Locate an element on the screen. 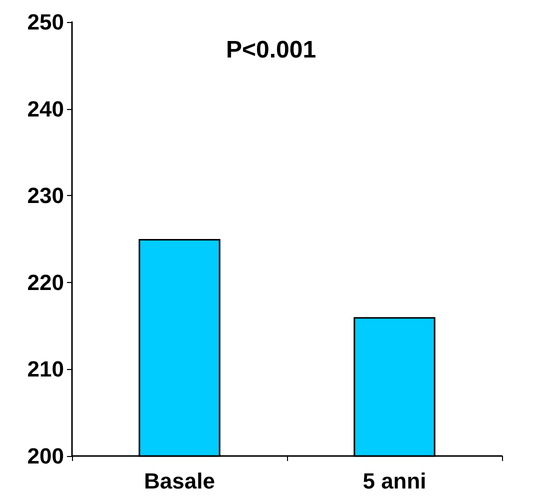 Image resolution: width=542 pixels, height=504 pixels. y-tick-label: 200 is located at coordinates (45, 456).